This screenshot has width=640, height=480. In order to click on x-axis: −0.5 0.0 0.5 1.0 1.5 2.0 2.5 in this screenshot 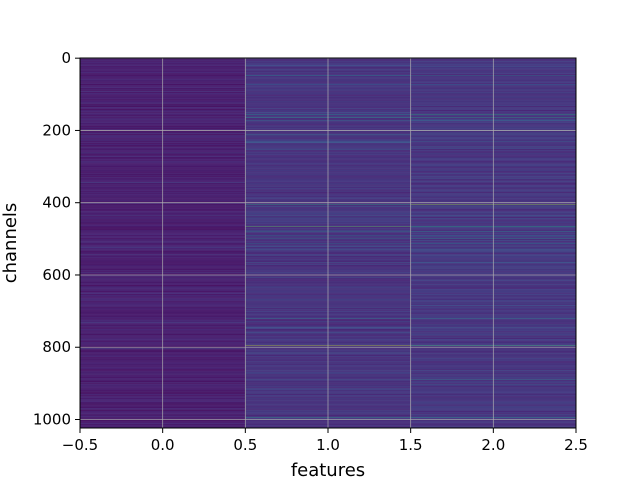, I will do `click(325, 441)`.